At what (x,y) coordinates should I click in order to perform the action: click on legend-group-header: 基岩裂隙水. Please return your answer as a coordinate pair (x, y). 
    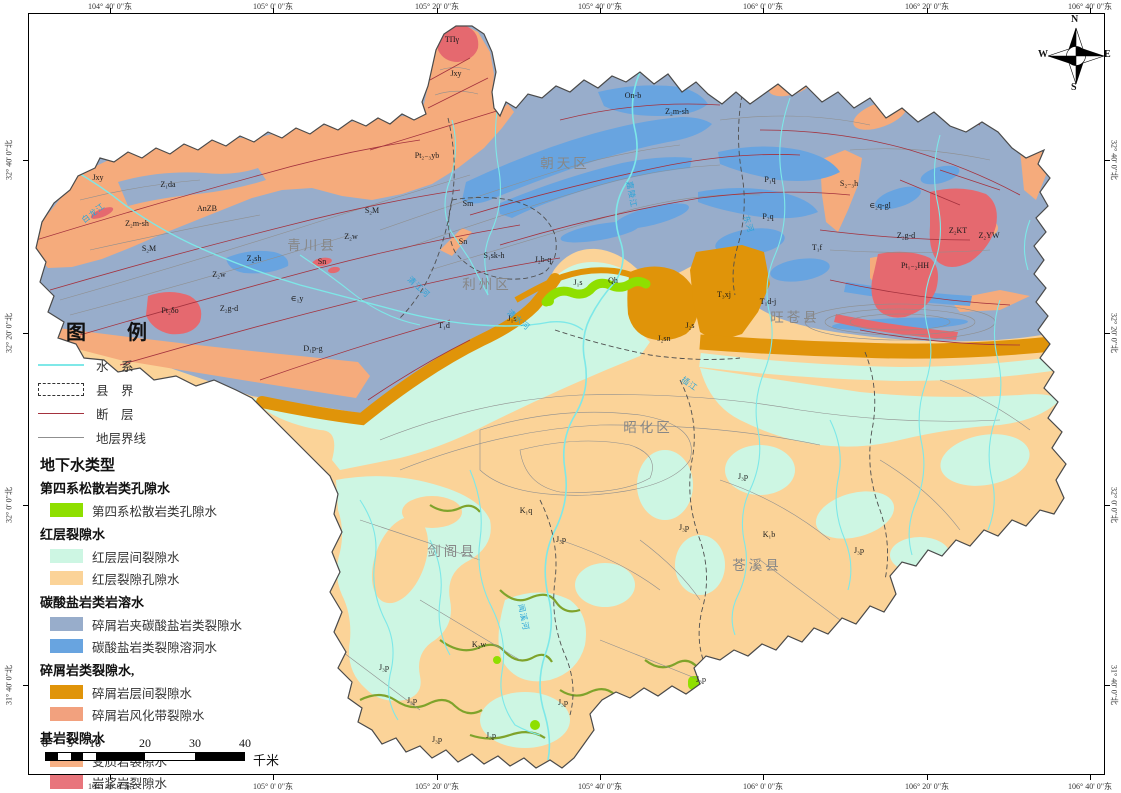
    Looking at the image, I should click on (73, 738).